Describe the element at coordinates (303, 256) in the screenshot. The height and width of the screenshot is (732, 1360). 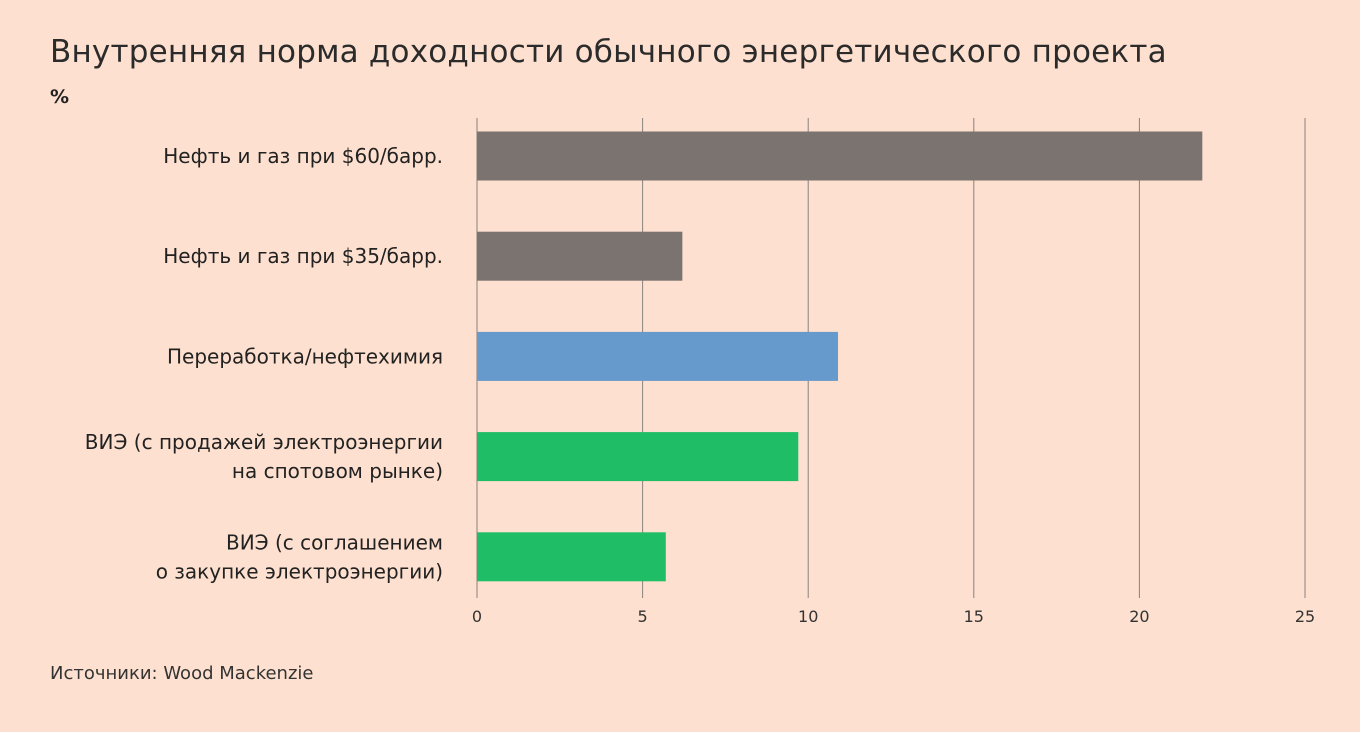
I see `category-label: Нефть и газ при $35/барр.` at that location.